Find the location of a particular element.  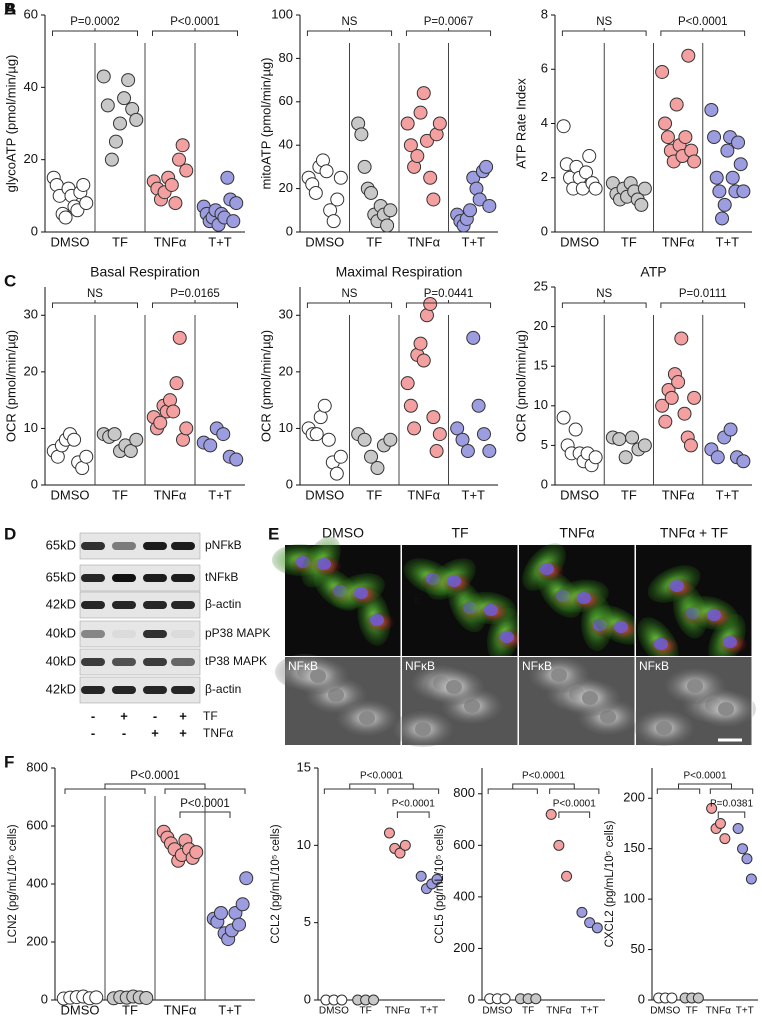

y-axis-label: CCL5 (pg/mL/10⁵ cells) is located at coordinates (440, 883).